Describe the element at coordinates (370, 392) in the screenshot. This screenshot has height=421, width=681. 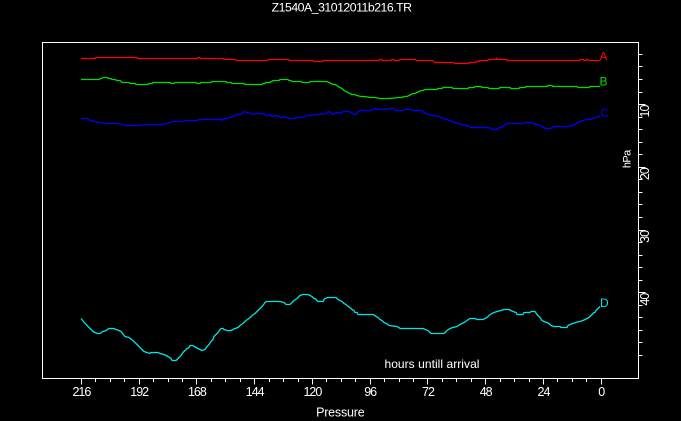
I see `svg-text: 96` at that location.